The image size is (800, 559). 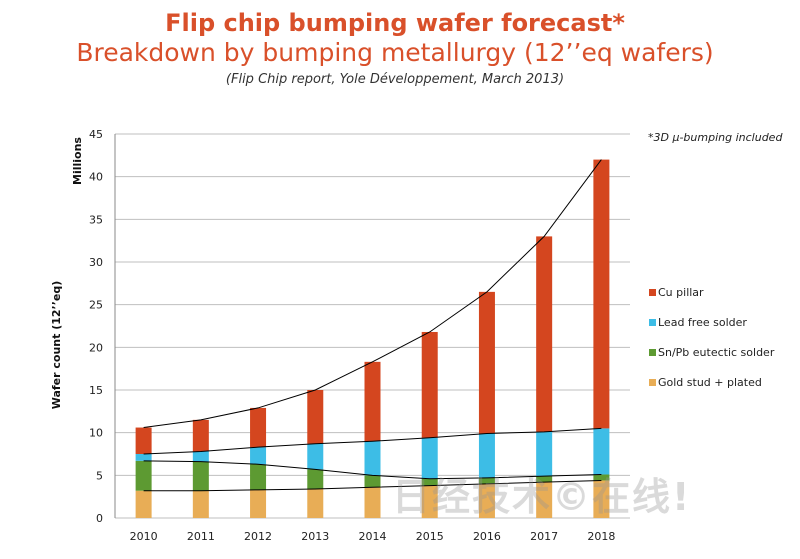 What do you see at coordinates (544, 536) in the screenshot?
I see `x-tick-label: 2017` at bounding box center [544, 536].